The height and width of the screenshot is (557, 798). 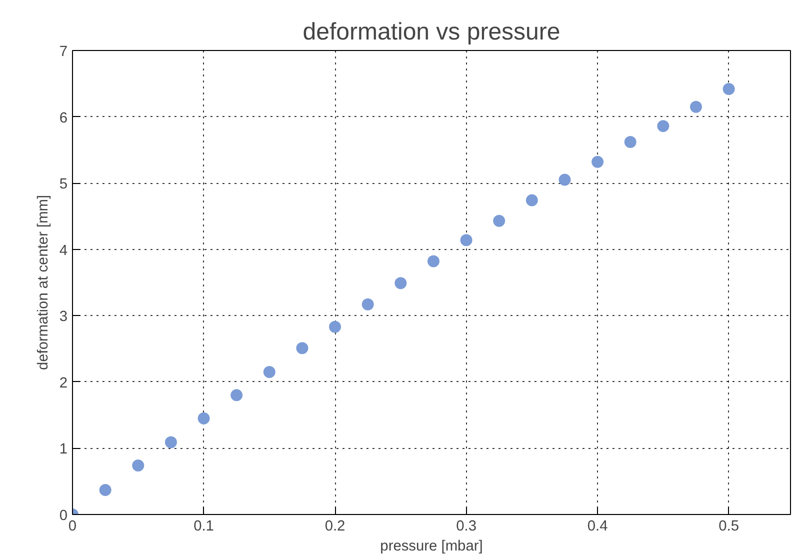 What do you see at coordinates (597, 526) in the screenshot?
I see `x-tick-label: 0.4` at bounding box center [597, 526].